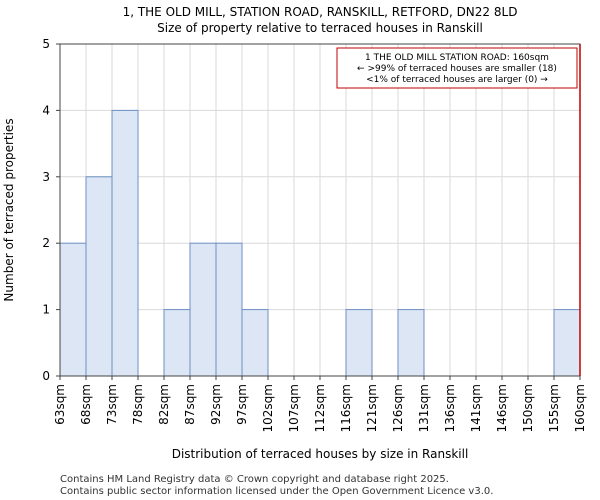 This screenshot has width=600, height=500. What do you see at coordinates (554, 408) in the screenshot?
I see `x-tick-label: 155sqm` at bounding box center [554, 408].